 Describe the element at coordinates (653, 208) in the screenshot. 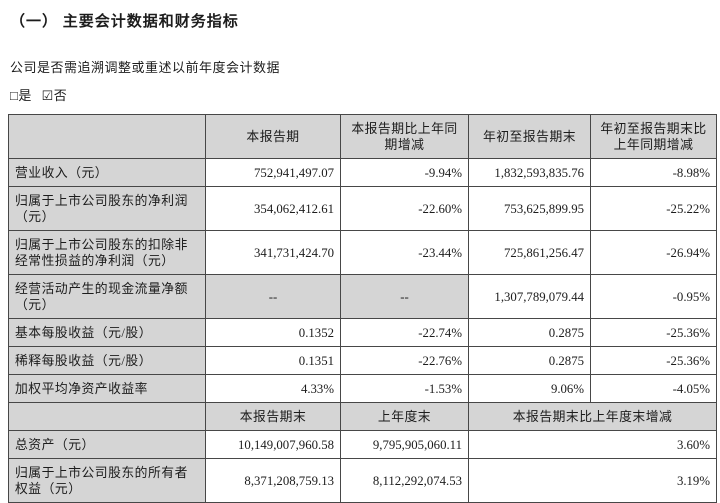

I see `value-cell: -25.22%` at that location.